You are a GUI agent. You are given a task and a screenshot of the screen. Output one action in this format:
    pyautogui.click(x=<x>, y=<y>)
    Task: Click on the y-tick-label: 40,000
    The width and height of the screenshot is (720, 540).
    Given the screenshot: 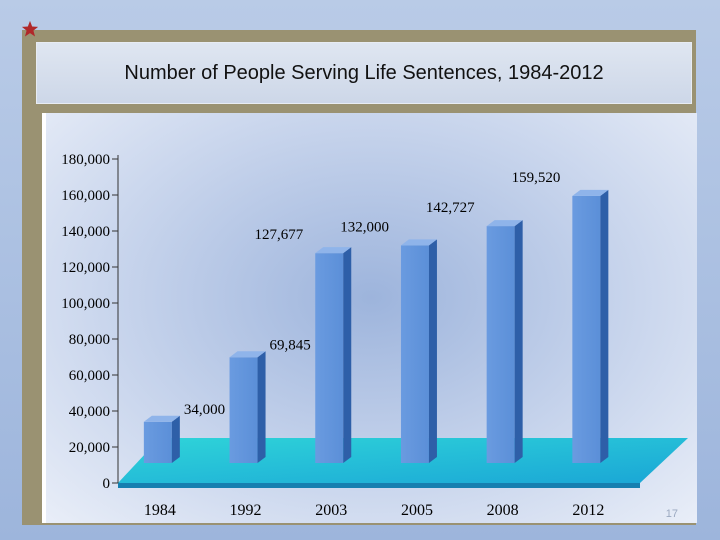 What is the action you would take?
    pyautogui.click(x=89, y=412)
    